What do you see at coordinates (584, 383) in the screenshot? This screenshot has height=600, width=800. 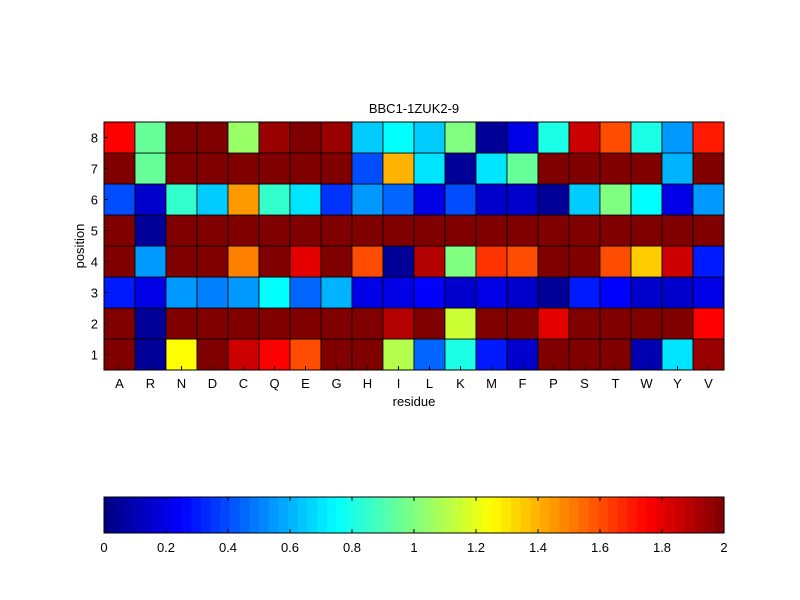 I see `x-tick-label: S` at bounding box center [584, 383].